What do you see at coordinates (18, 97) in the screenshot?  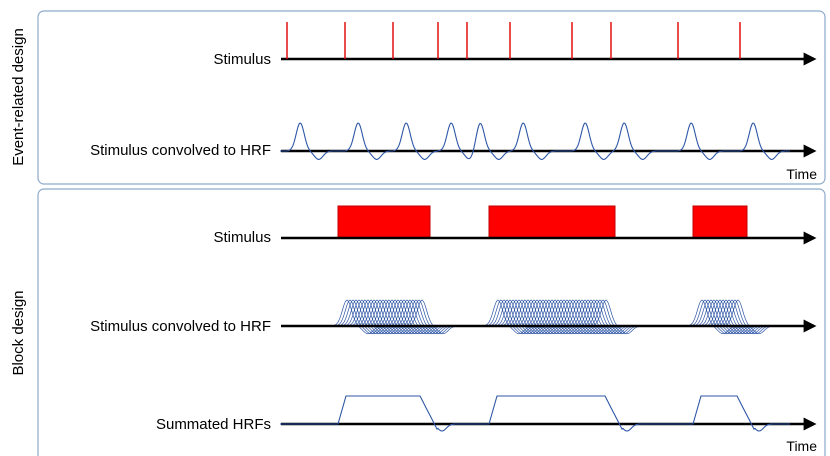 I see `event-panel-label: Event-related design` at bounding box center [18, 97].